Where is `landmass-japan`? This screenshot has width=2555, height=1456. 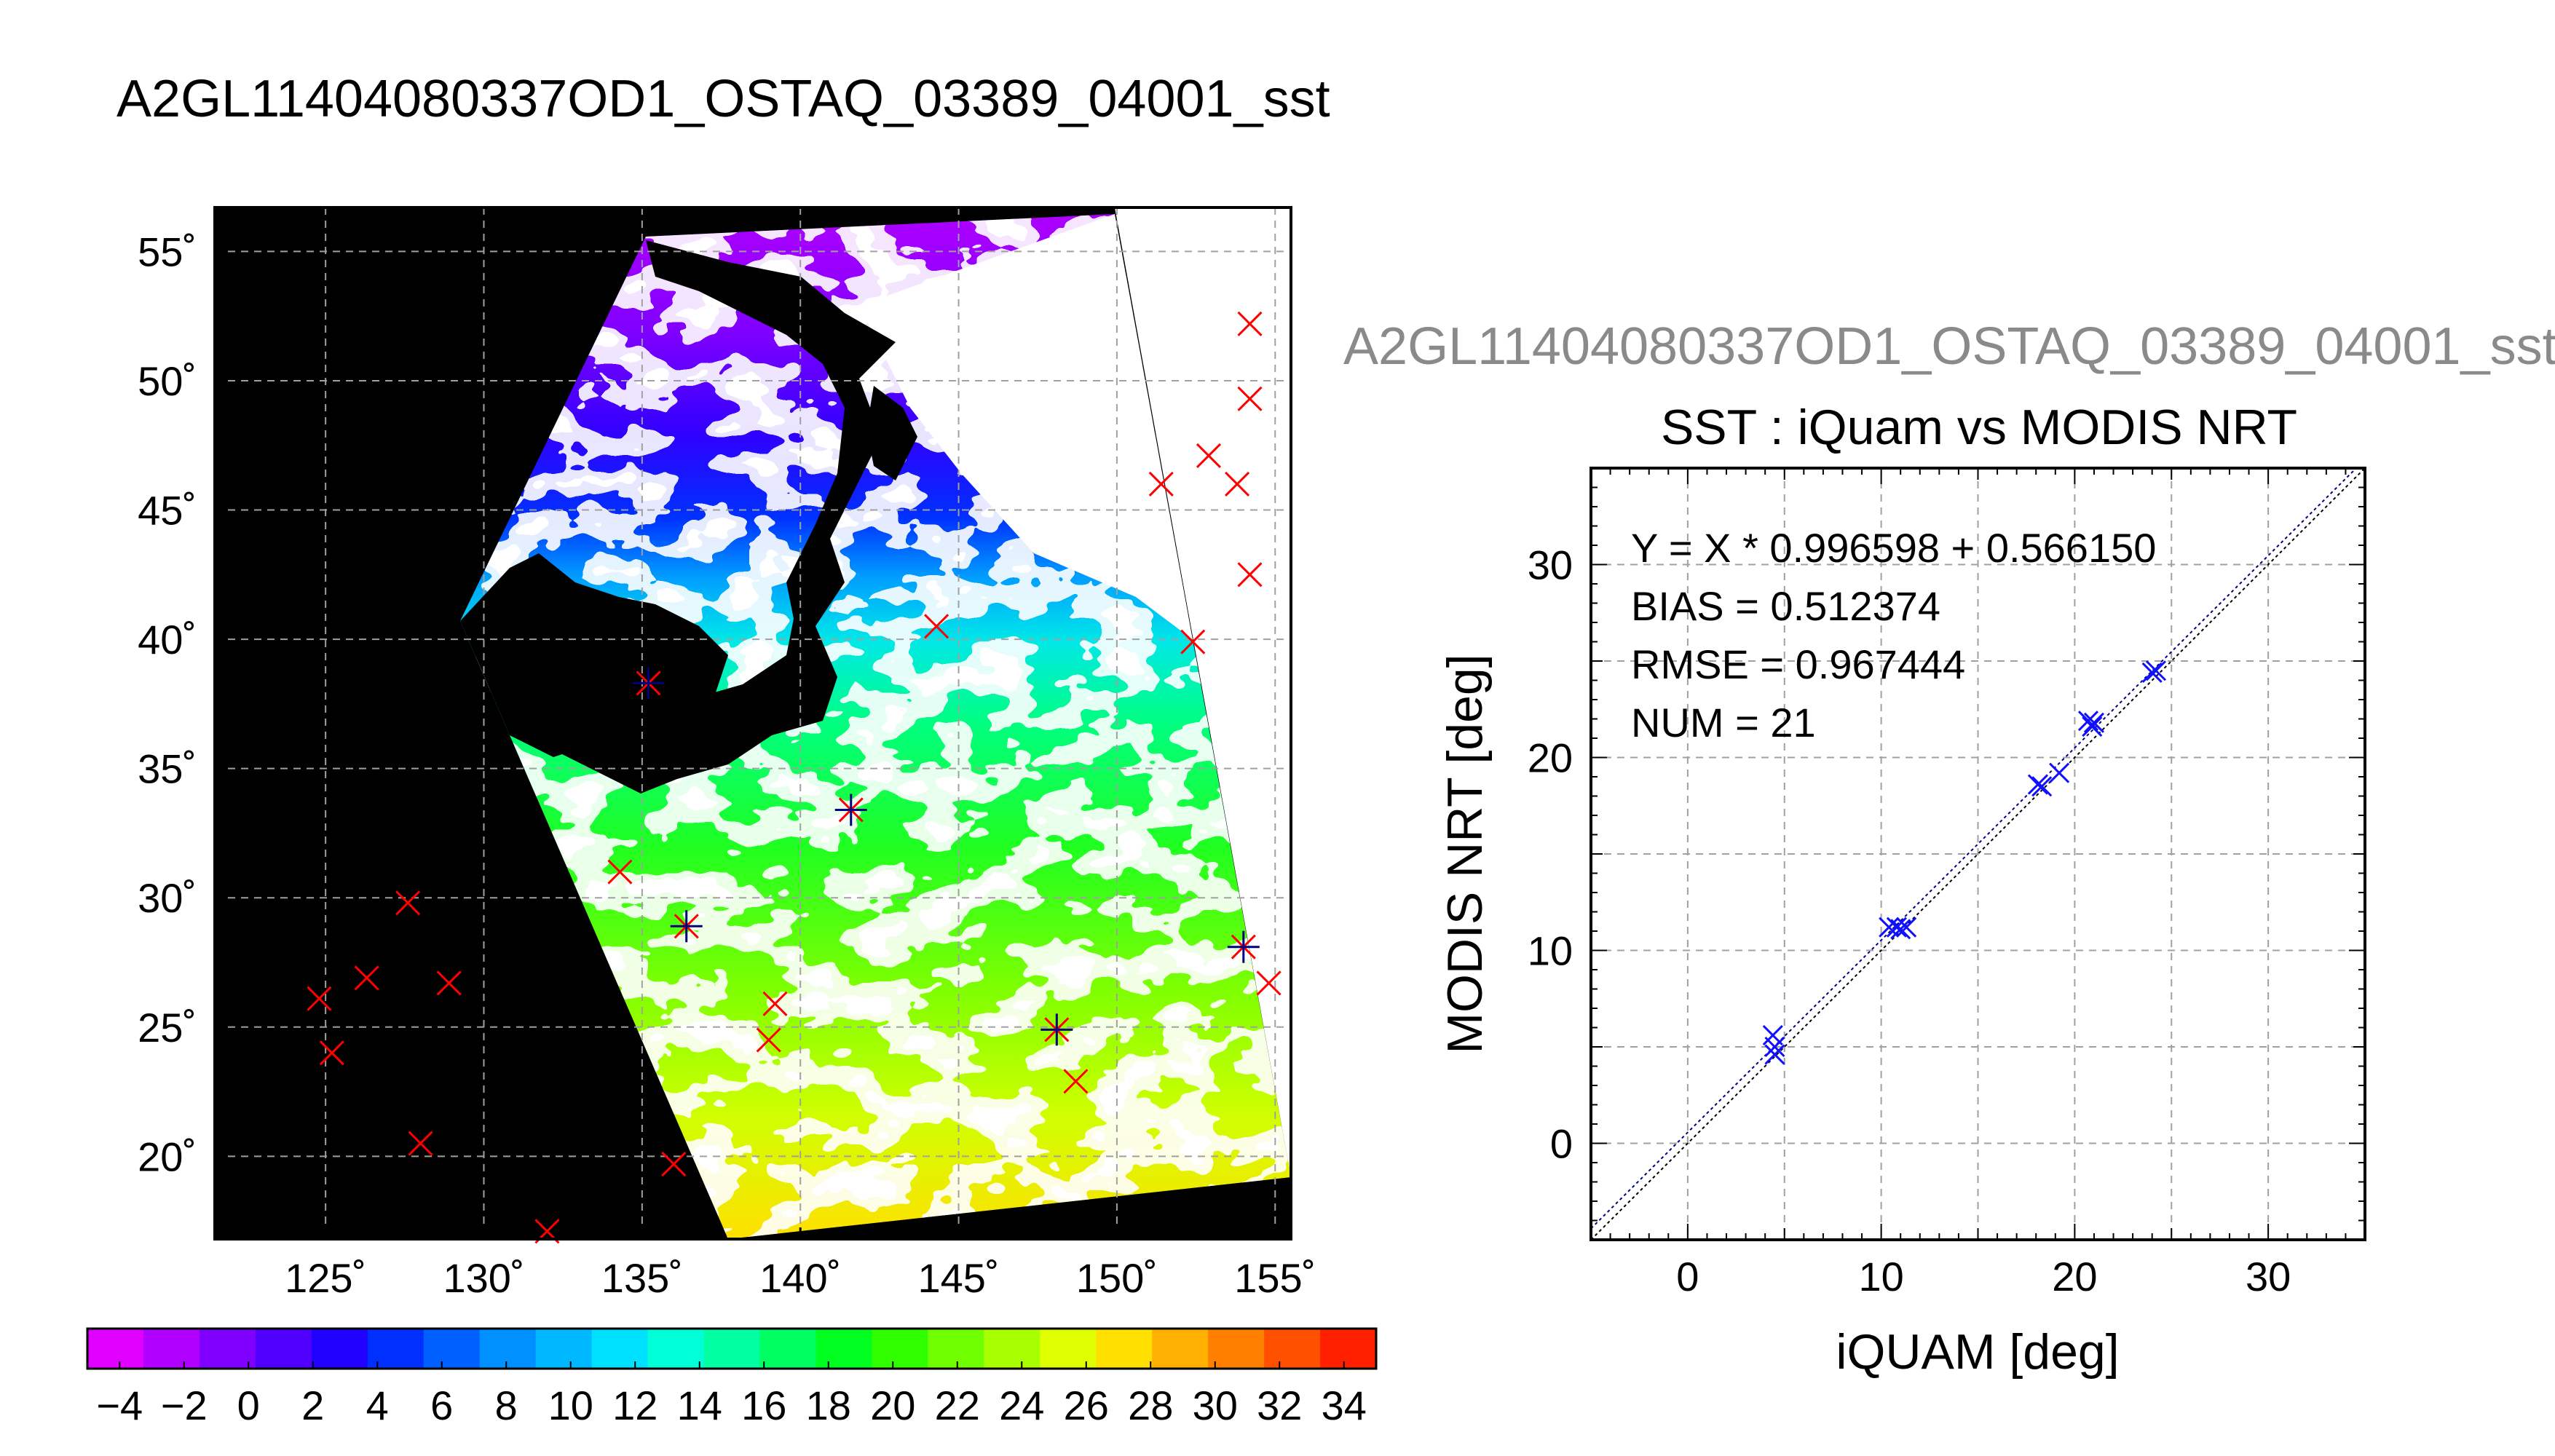 landmass-japan is located at coordinates (728, 517).